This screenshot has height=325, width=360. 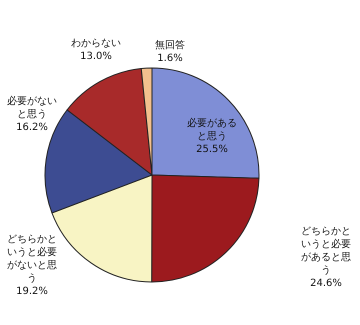 What do you see at coordinates (170, 58) in the screenshot?
I see `data-label: 1.6%` at bounding box center [170, 58].